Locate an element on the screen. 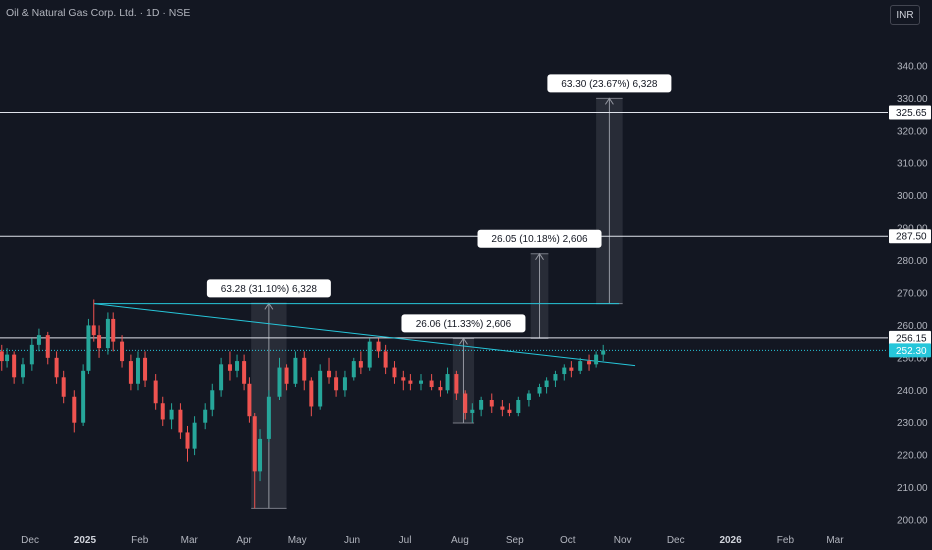  x-tick-label: 2026 is located at coordinates (730, 540).